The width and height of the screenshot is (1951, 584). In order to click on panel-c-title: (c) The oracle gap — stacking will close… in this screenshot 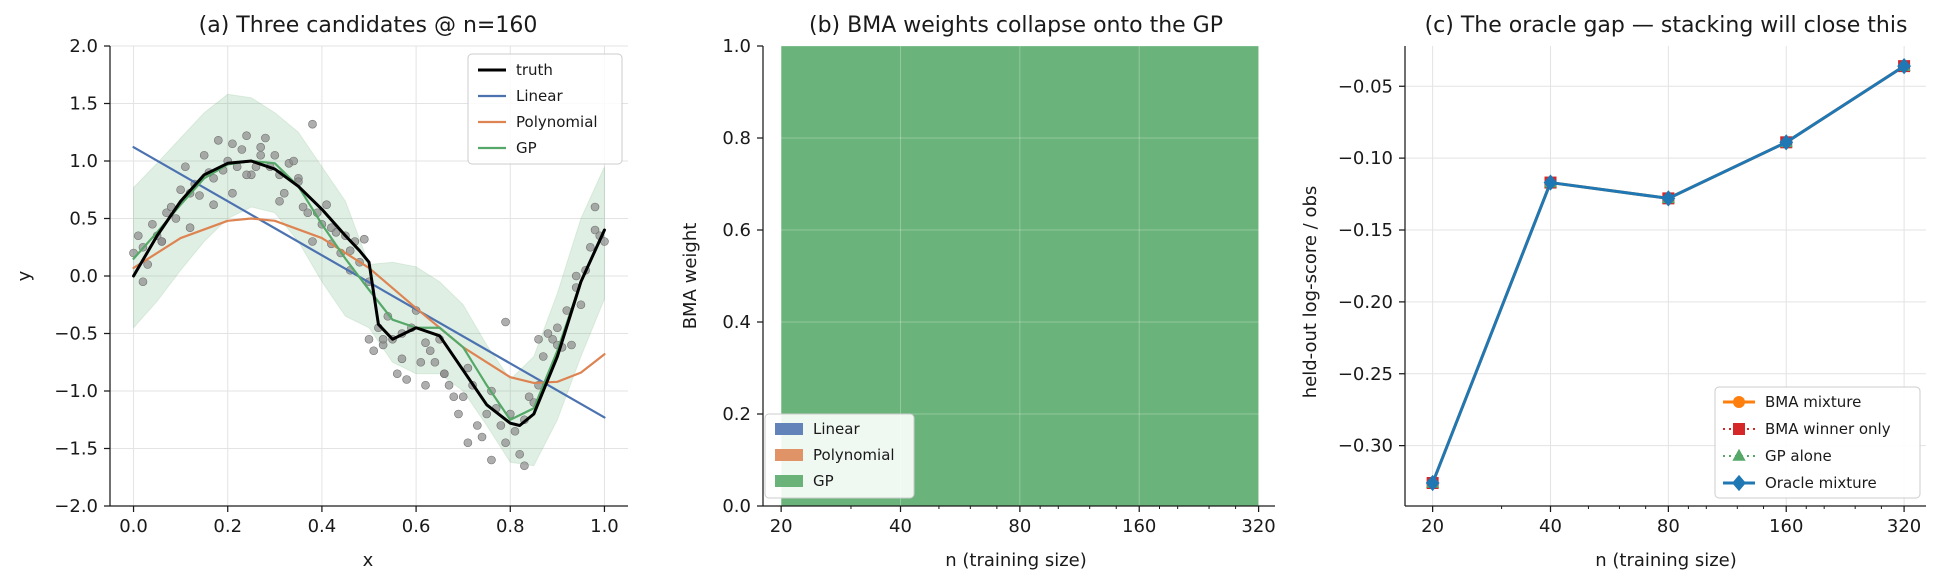, I will do `click(1666, 25)`.